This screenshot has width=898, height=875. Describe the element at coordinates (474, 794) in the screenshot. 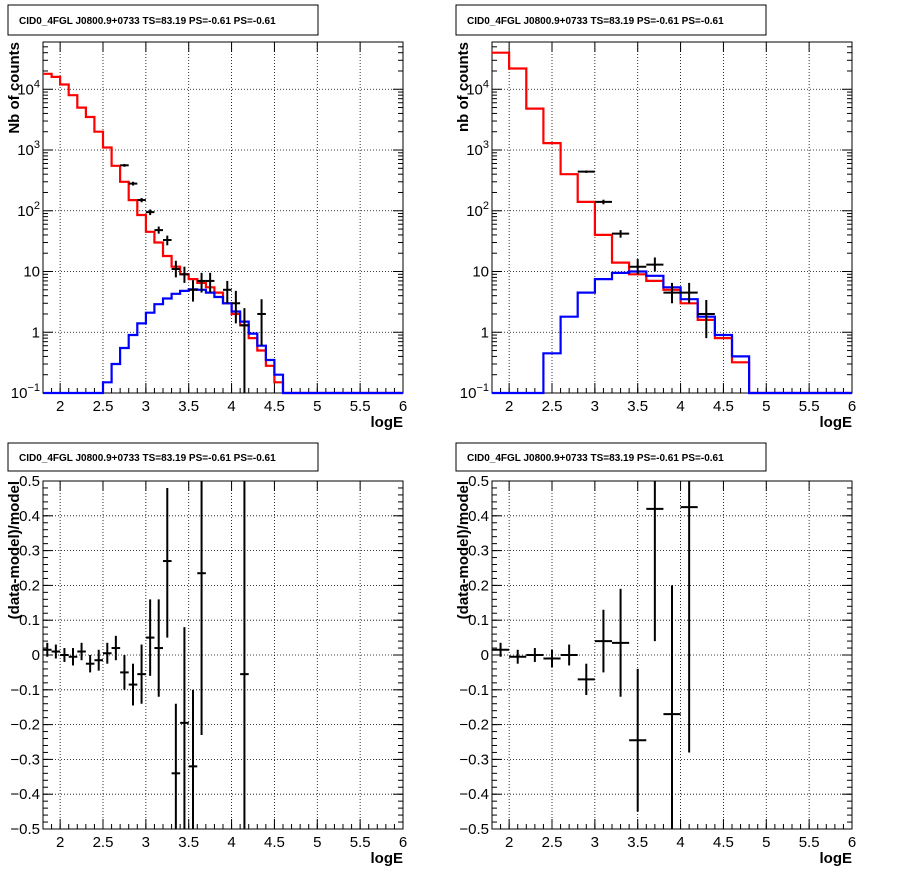

I see `y-tick-label: −0.4` at that location.